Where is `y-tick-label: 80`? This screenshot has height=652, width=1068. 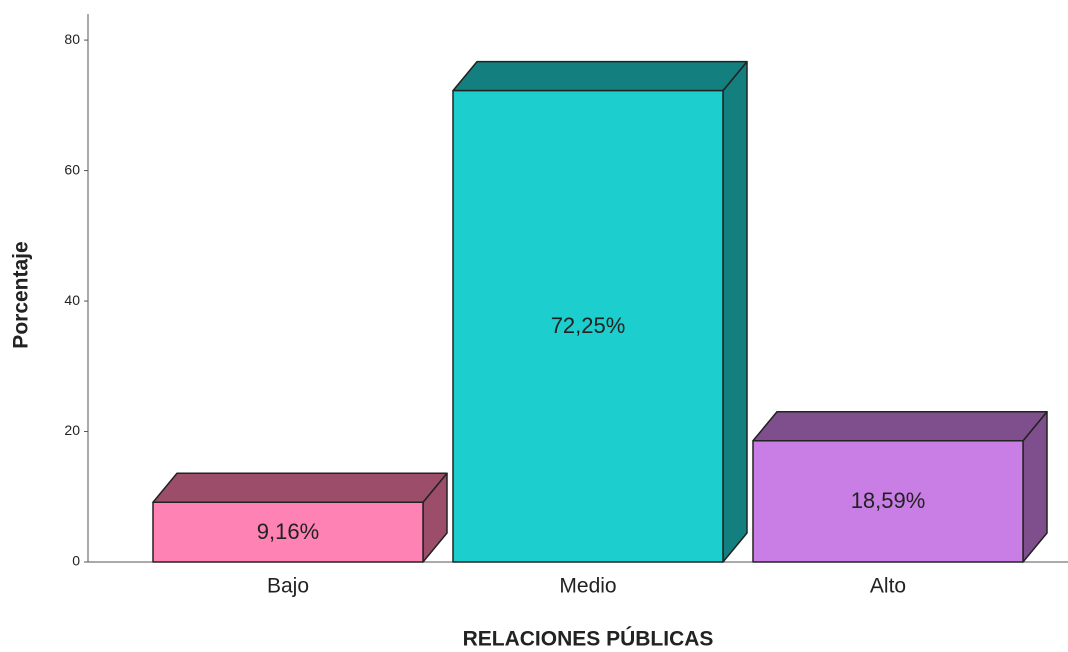 y-tick-label: 80 is located at coordinates (72, 39).